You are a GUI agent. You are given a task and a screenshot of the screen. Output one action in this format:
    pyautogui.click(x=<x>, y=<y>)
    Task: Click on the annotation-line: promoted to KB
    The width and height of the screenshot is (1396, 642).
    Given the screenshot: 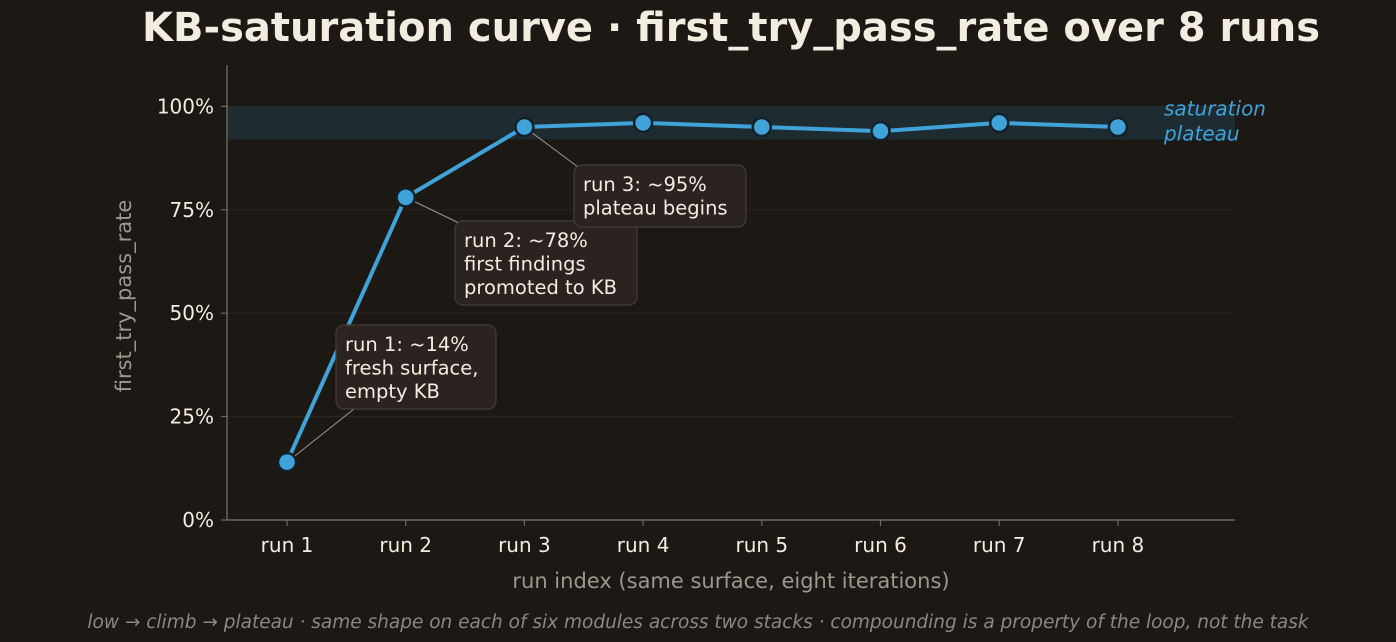 What is the action you would take?
    pyautogui.click(x=540, y=287)
    